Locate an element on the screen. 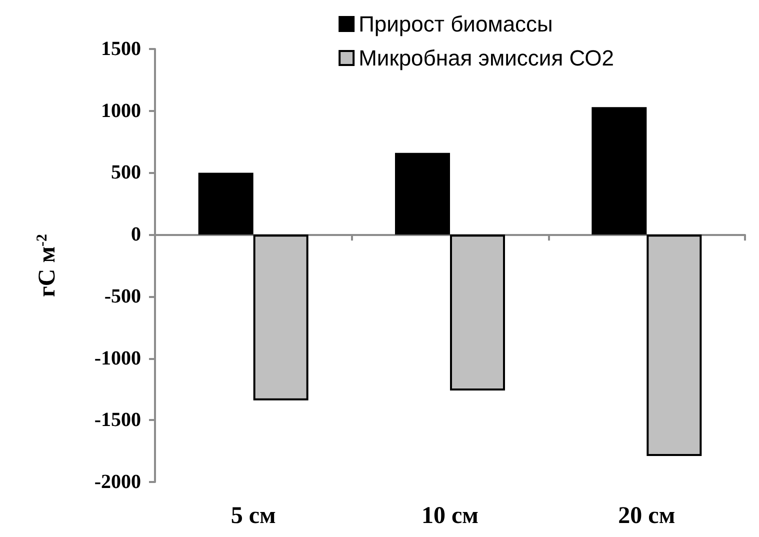 The width and height of the screenshot is (759, 537). y-tick-label: 500 is located at coordinates (126, 173).